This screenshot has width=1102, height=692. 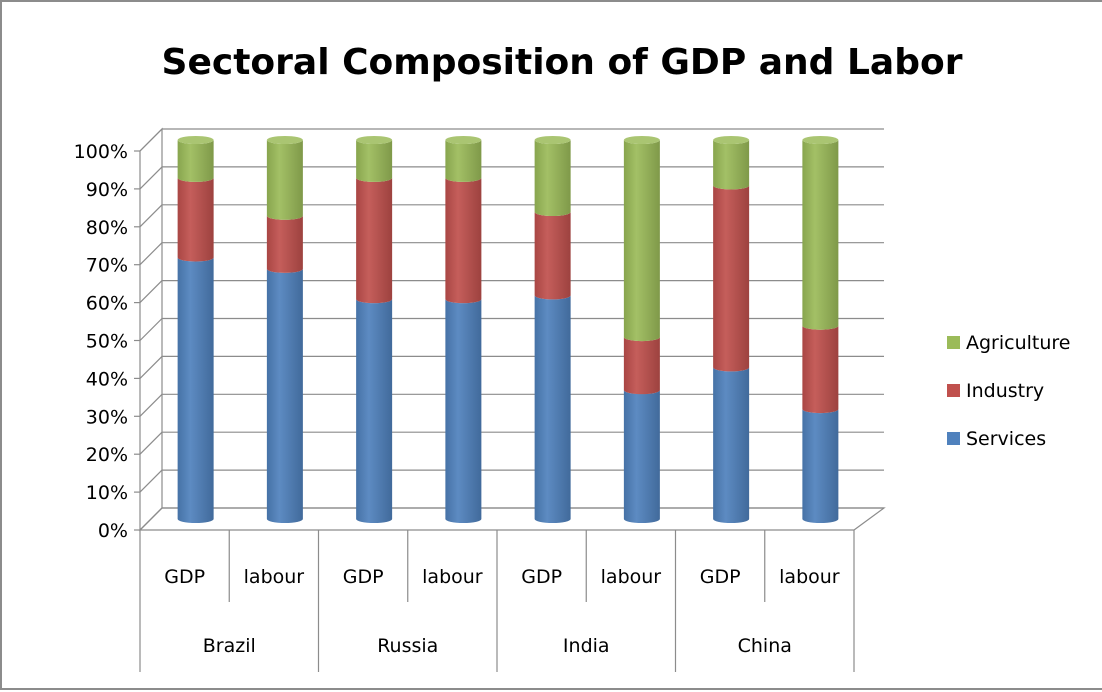 What do you see at coordinates (1018, 343) in the screenshot?
I see `legend-label: Agriculture` at bounding box center [1018, 343].